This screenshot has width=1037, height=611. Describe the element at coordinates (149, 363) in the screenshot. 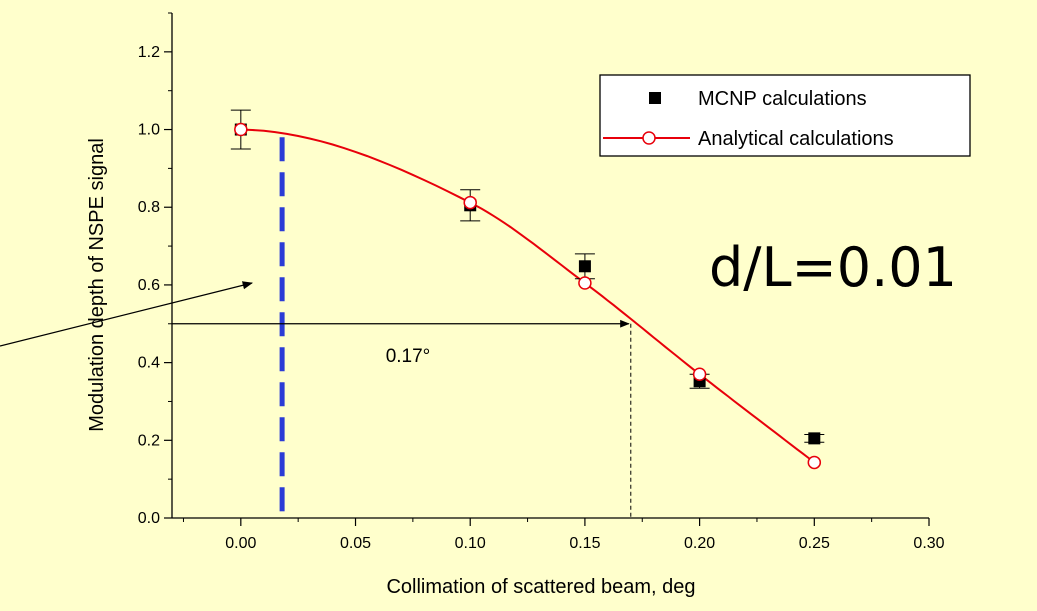

I see `y-tick-label: 0.4` at that location.